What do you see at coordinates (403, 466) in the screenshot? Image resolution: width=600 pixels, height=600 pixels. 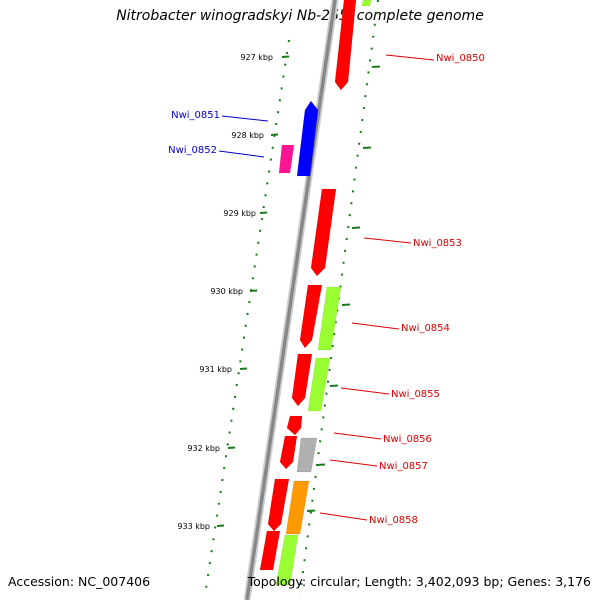 I see `gene-label-nwi-0857: Nwi_0857` at bounding box center [403, 466].